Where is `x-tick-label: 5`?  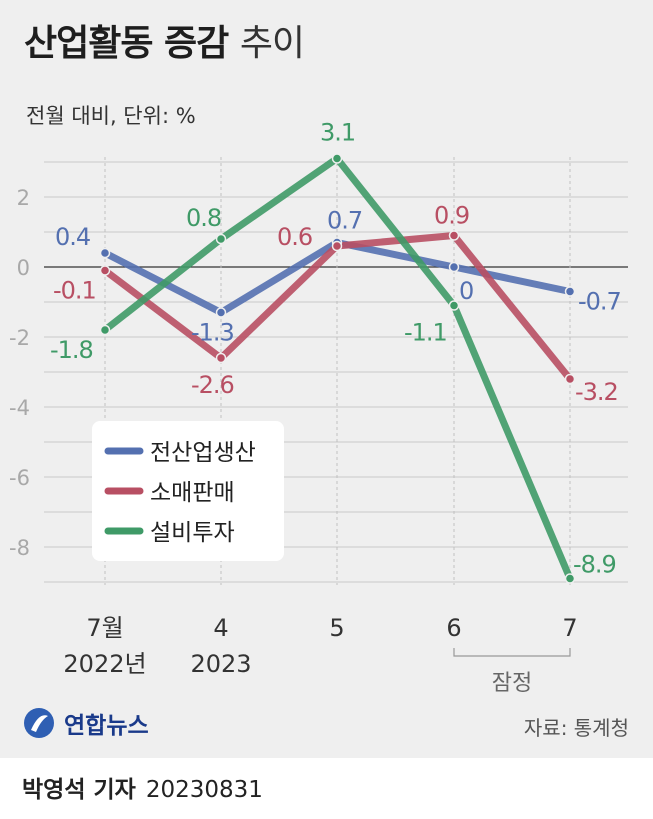 x-tick-label: 5 is located at coordinates (336, 628).